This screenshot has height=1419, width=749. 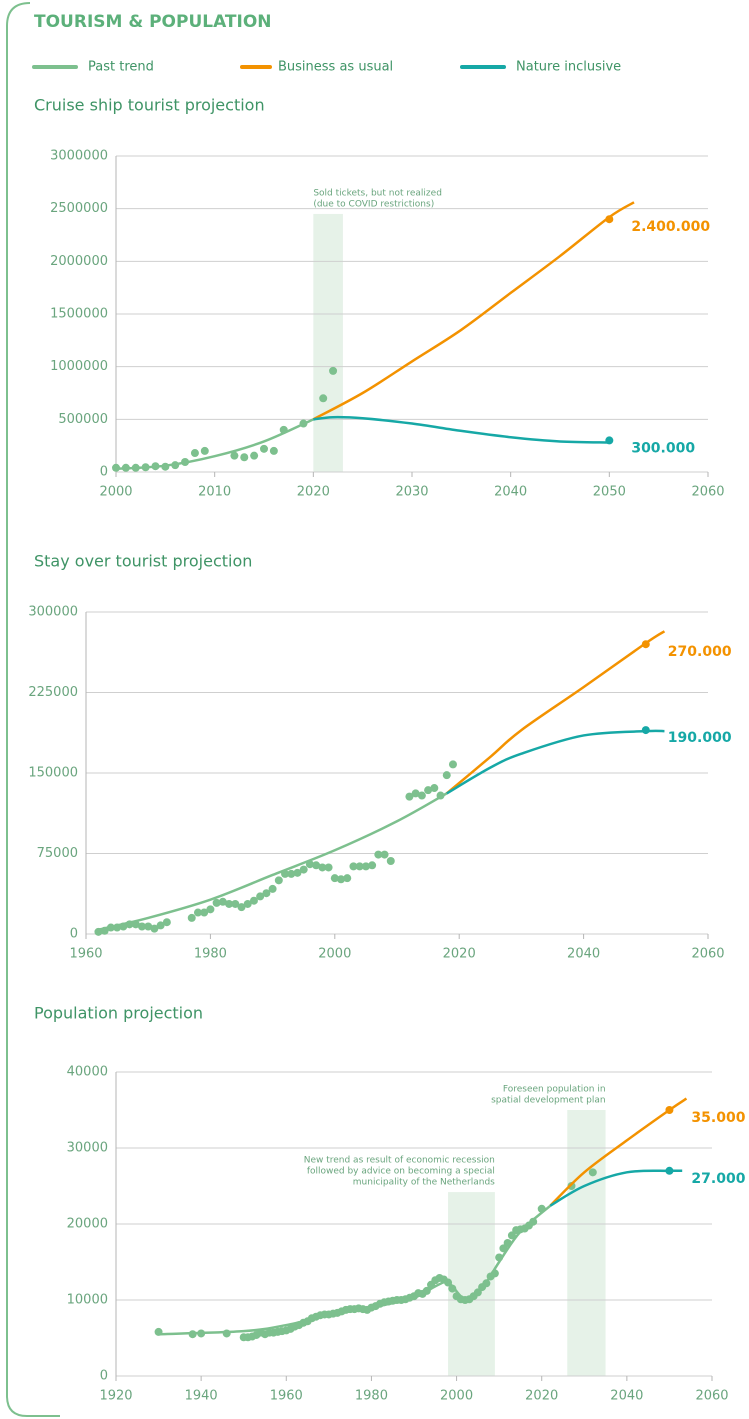 I want to click on end-label: 27.000, so click(x=718, y=1179).